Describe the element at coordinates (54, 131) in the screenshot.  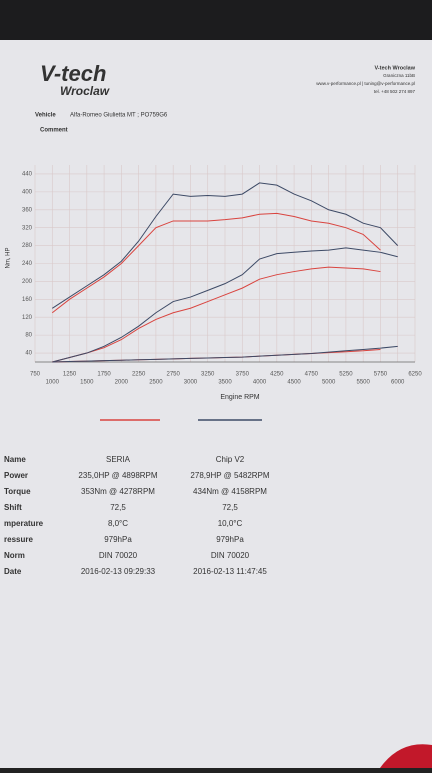
I see `comment: Comment` at that location.